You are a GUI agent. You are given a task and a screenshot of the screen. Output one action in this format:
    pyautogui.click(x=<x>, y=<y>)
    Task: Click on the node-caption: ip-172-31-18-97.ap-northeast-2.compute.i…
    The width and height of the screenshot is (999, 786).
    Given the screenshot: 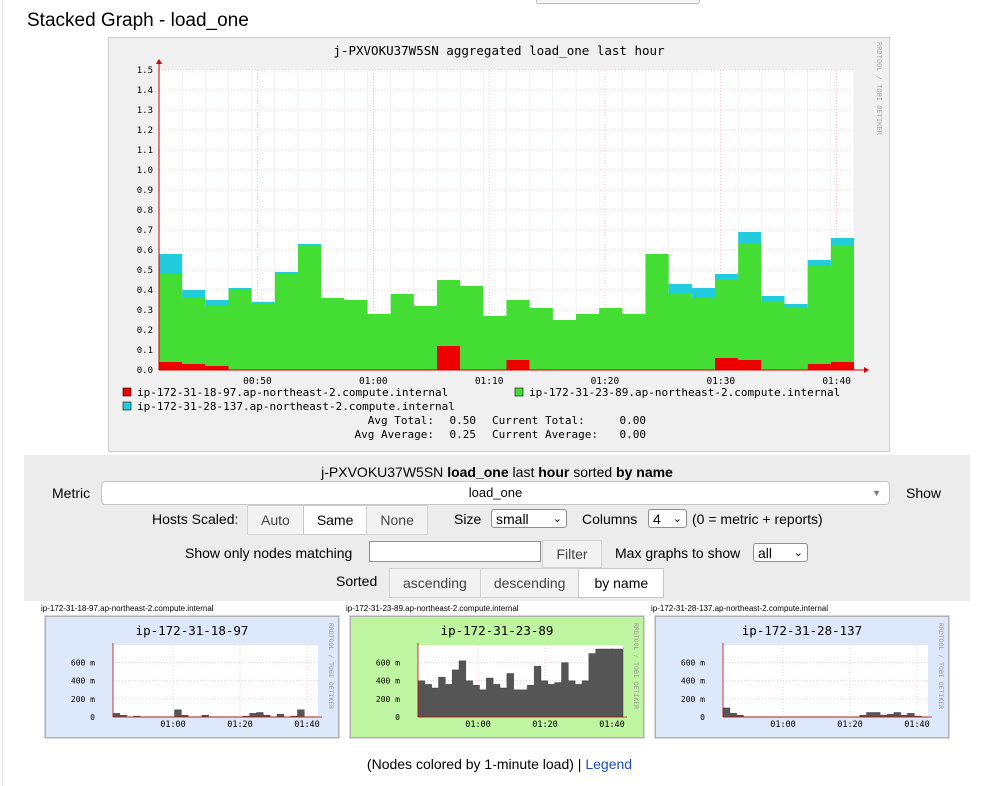 What is the action you would take?
    pyautogui.click(x=127, y=608)
    